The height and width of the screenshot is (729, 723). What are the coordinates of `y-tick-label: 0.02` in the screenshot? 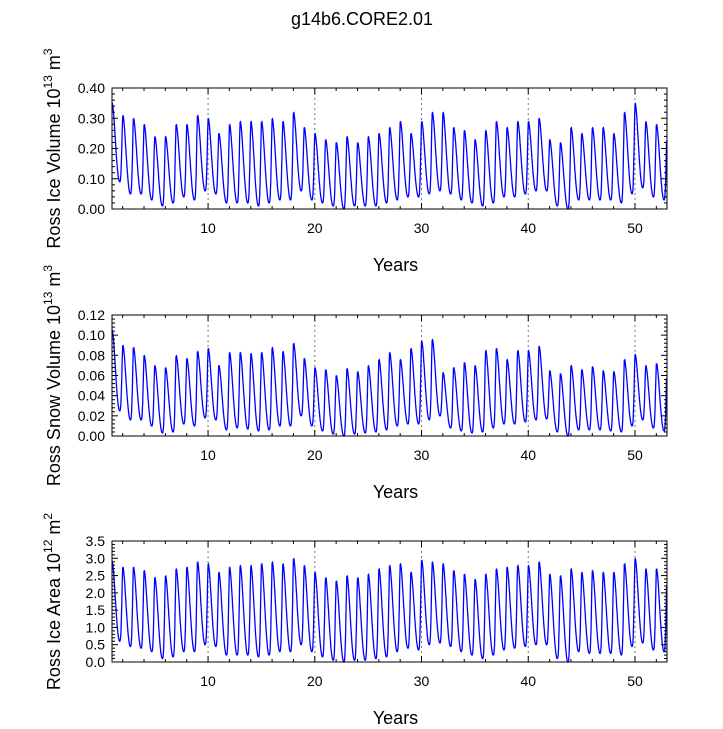 It's located at (91, 416).